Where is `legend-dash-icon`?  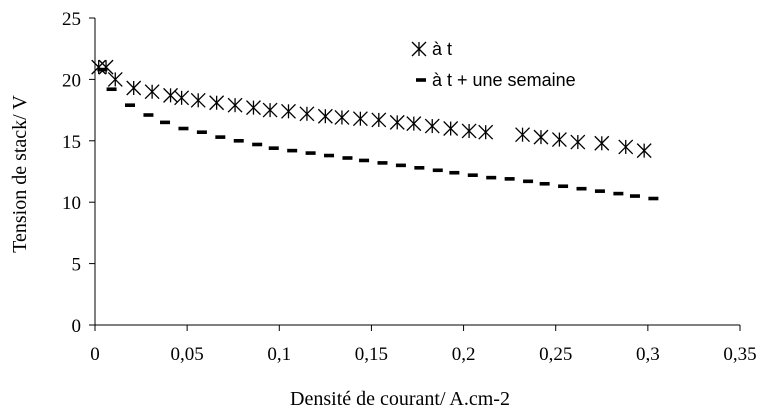 legend-dash-icon is located at coordinates (421, 80).